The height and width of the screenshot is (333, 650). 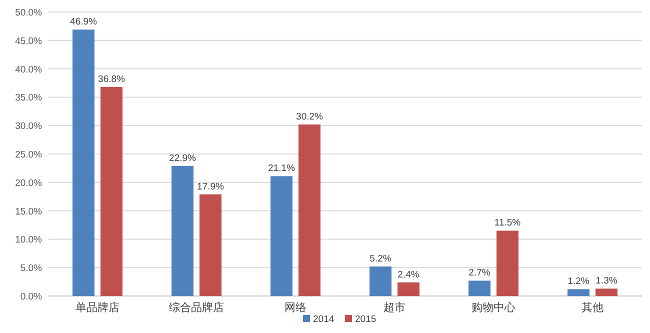 I want to click on y-tick-label: 0.0%, so click(x=31, y=297).